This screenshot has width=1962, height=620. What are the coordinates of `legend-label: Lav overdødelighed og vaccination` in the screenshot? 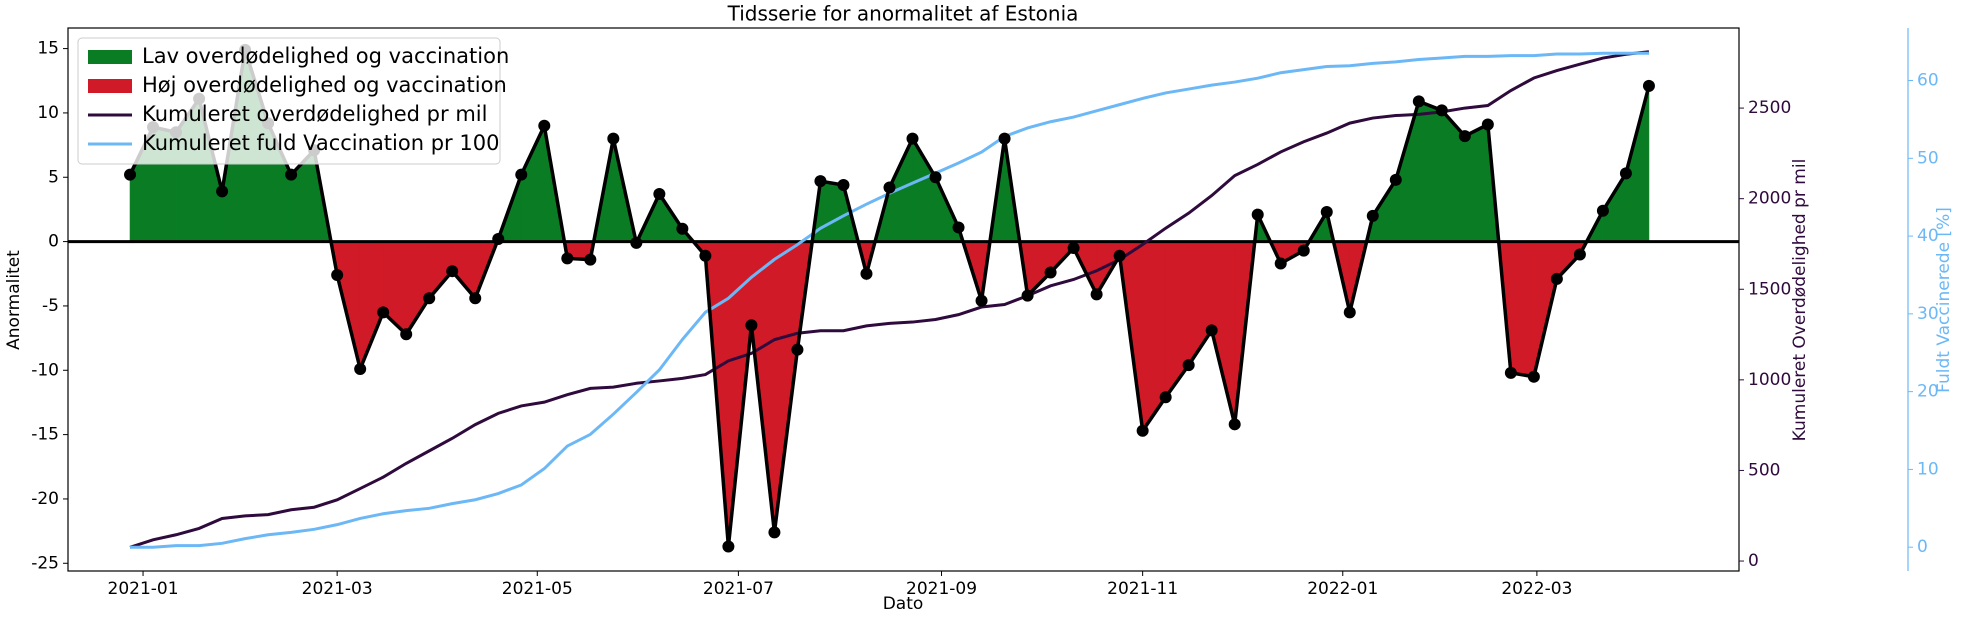 It's located at (325, 56).